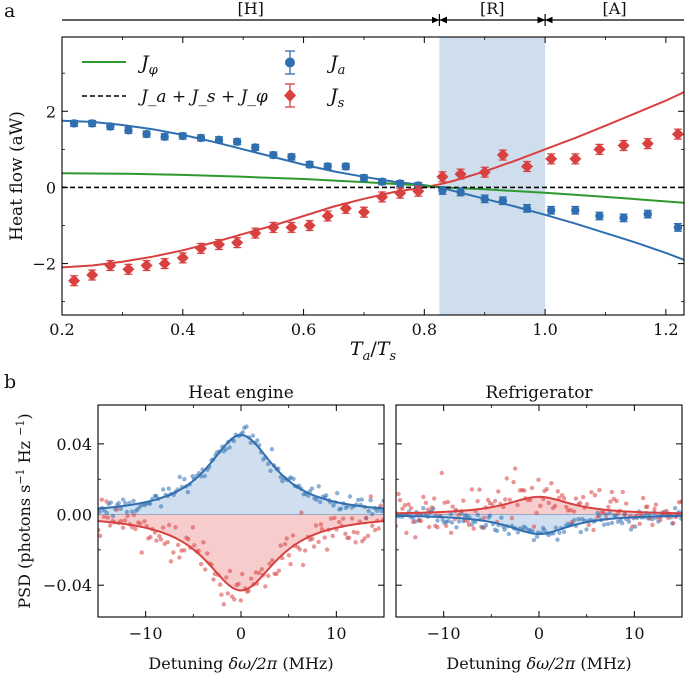 The width and height of the screenshot is (685, 678). I want to click on blue-fit-line, so click(241, 471).